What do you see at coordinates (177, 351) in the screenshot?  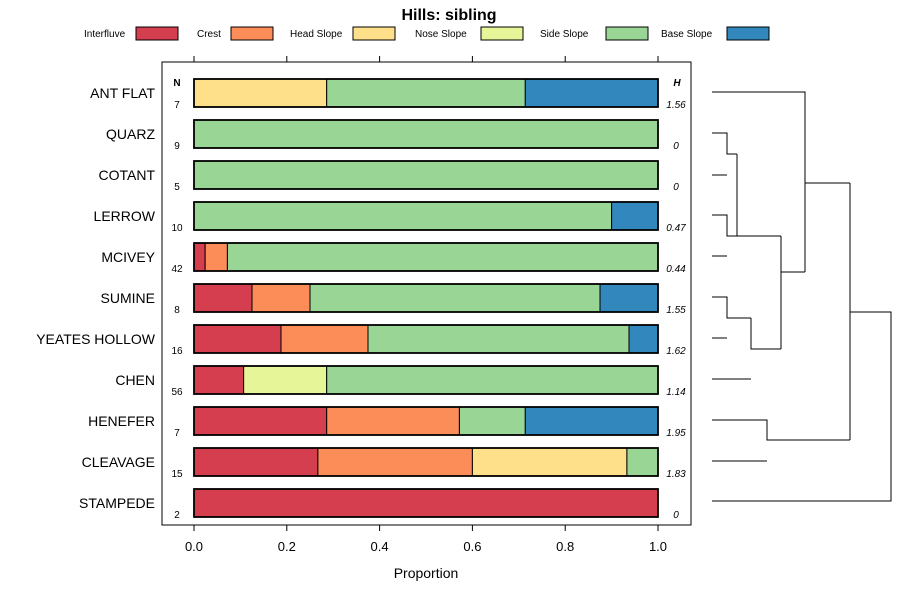 I see `n-value-yeates-hollow: 16` at bounding box center [177, 351].